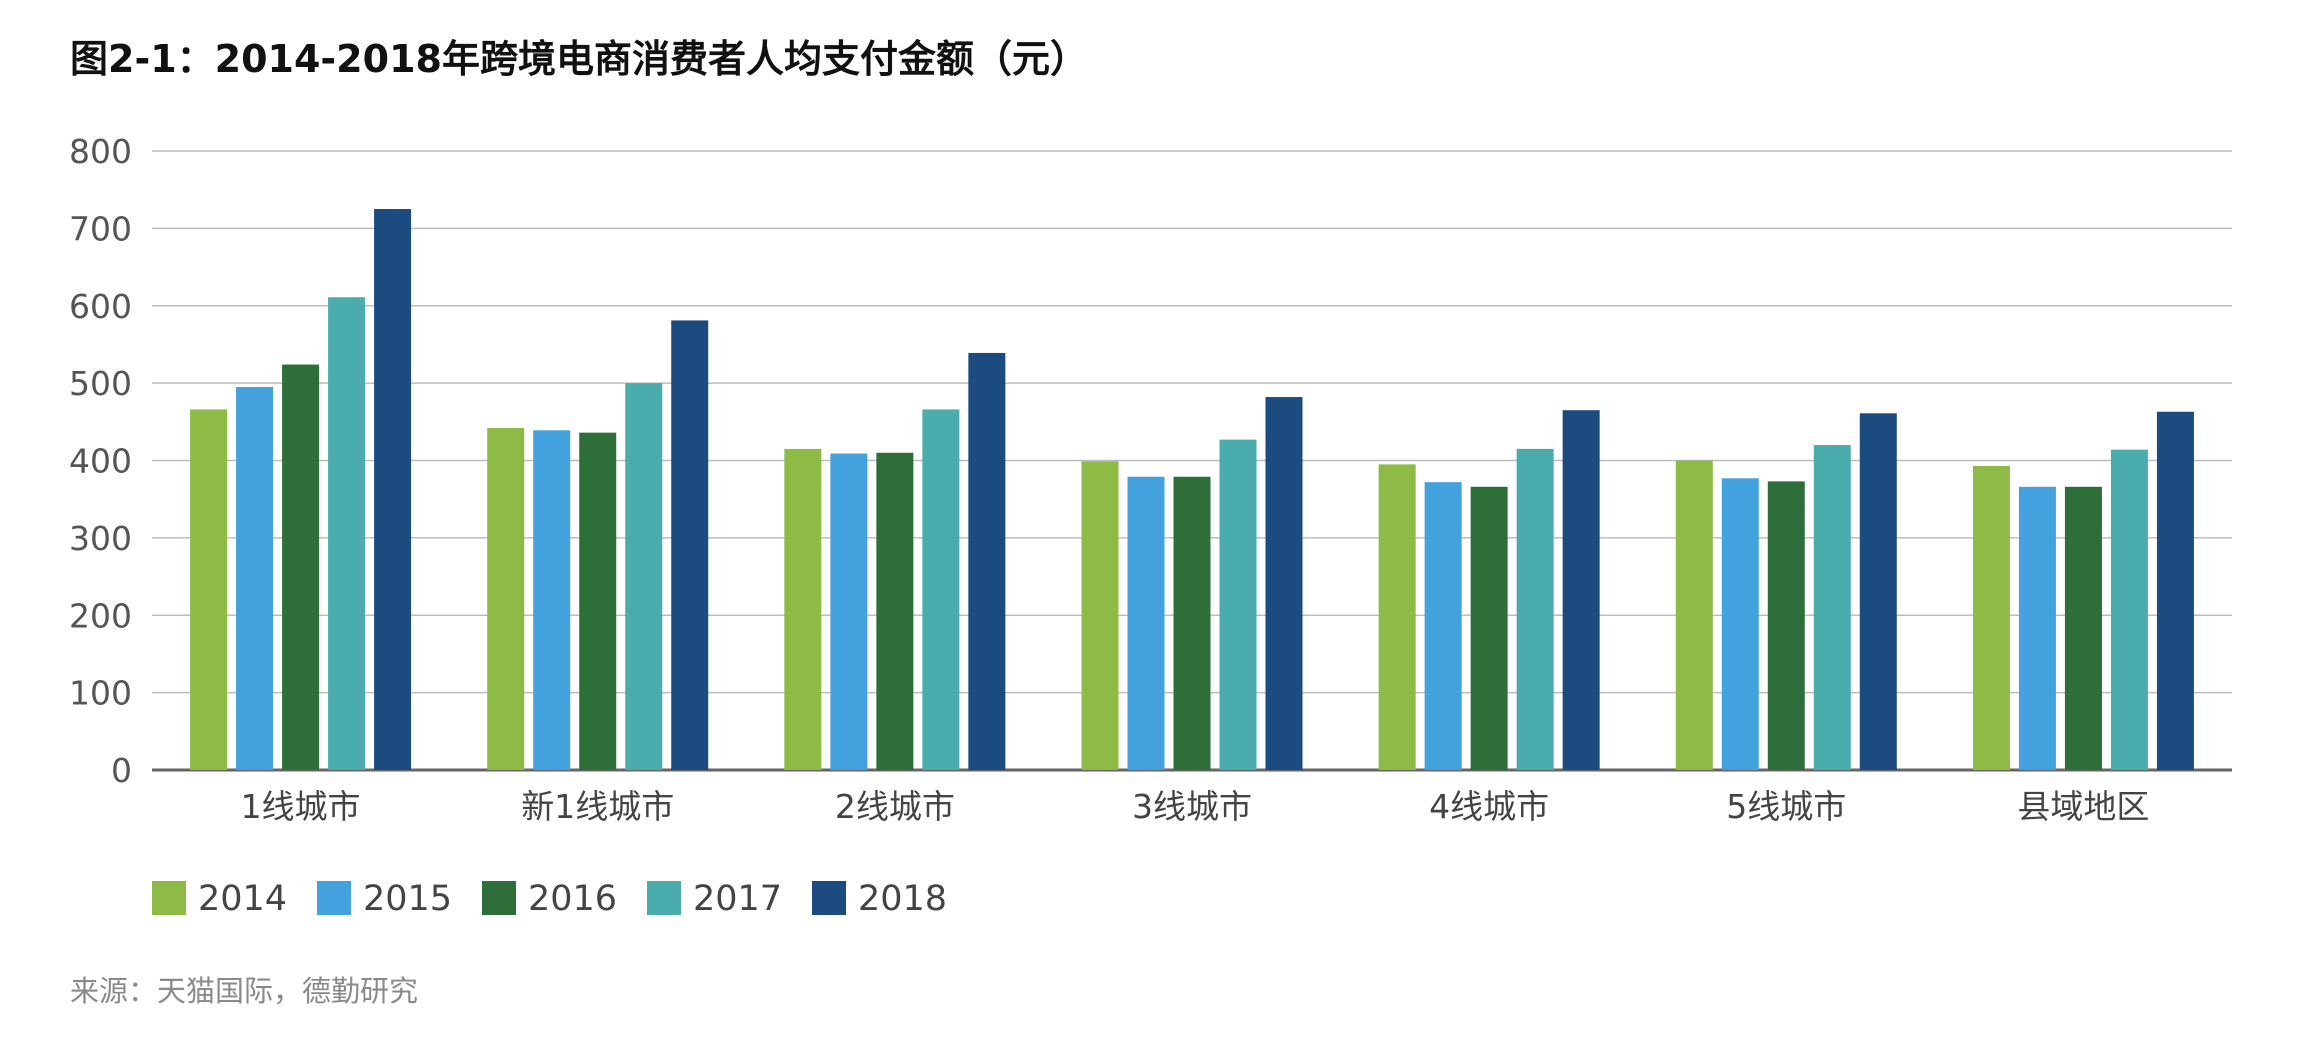  Describe the element at coordinates (301, 806) in the screenshot. I see `x-category-label: 1线城市` at that location.